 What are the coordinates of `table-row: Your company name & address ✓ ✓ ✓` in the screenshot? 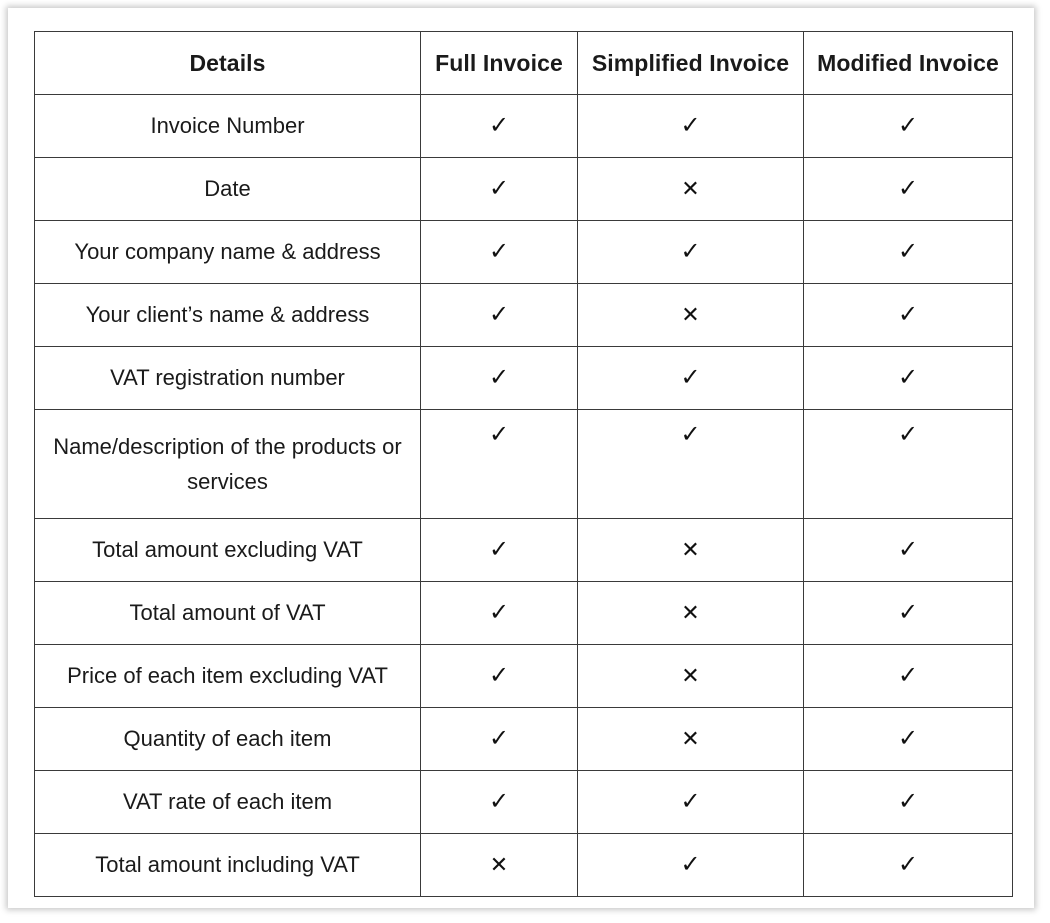 It's located at (523, 252).